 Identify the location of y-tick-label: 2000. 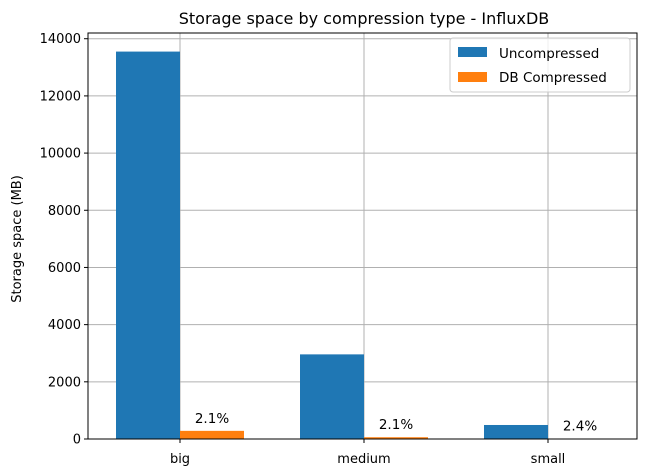
(64, 382).